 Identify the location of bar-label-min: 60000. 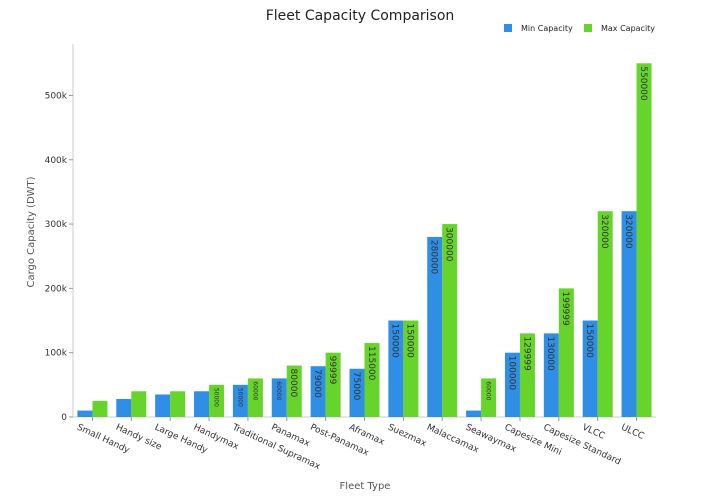
(278, 390).